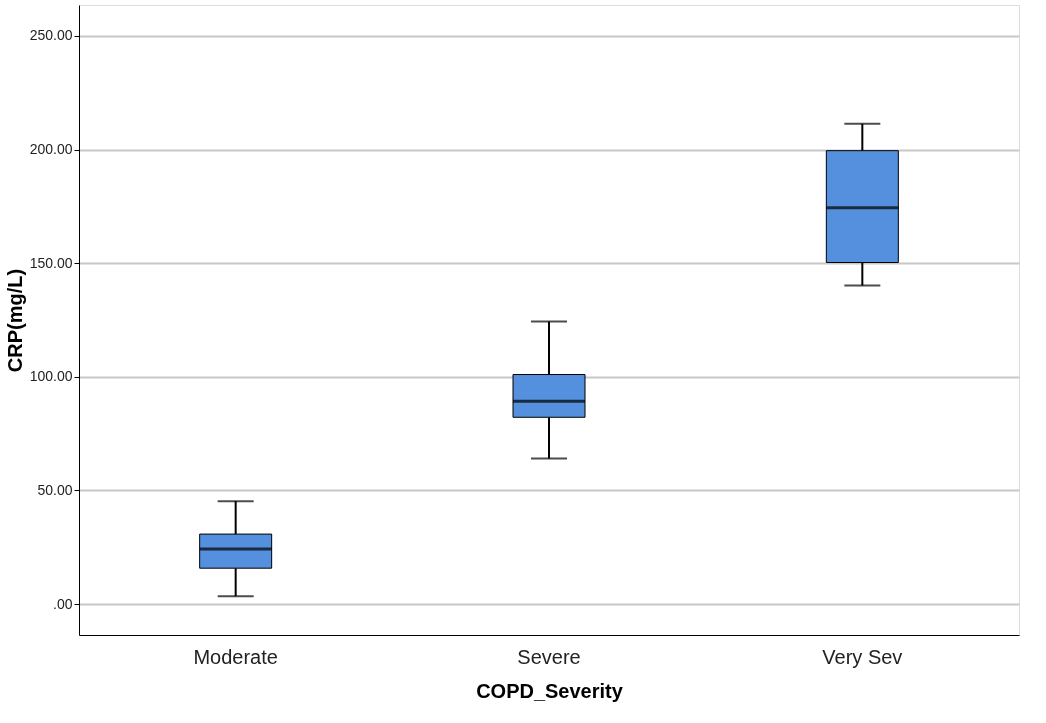 The height and width of the screenshot is (723, 1046). Describe the element at coordinates (862, 656) in the screenshot. I see `x-tick-label: Very Sev` at that location.